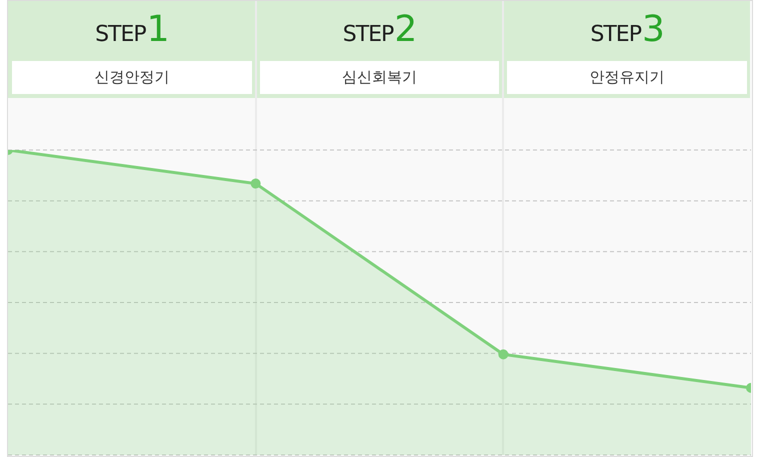 The image size is (763, 457). Describe the element at coordinates (132, 29) in the screenshot. I see `text: STEP1` at that location.